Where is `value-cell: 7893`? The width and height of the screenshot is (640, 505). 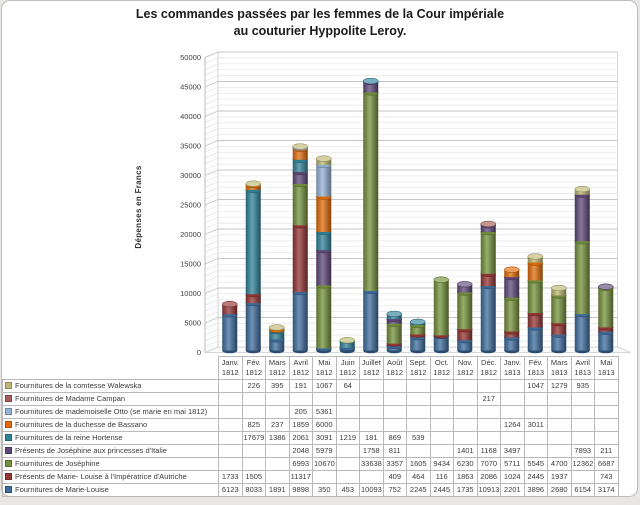
value-cell: 7893 is located at coordinates (582, 451).